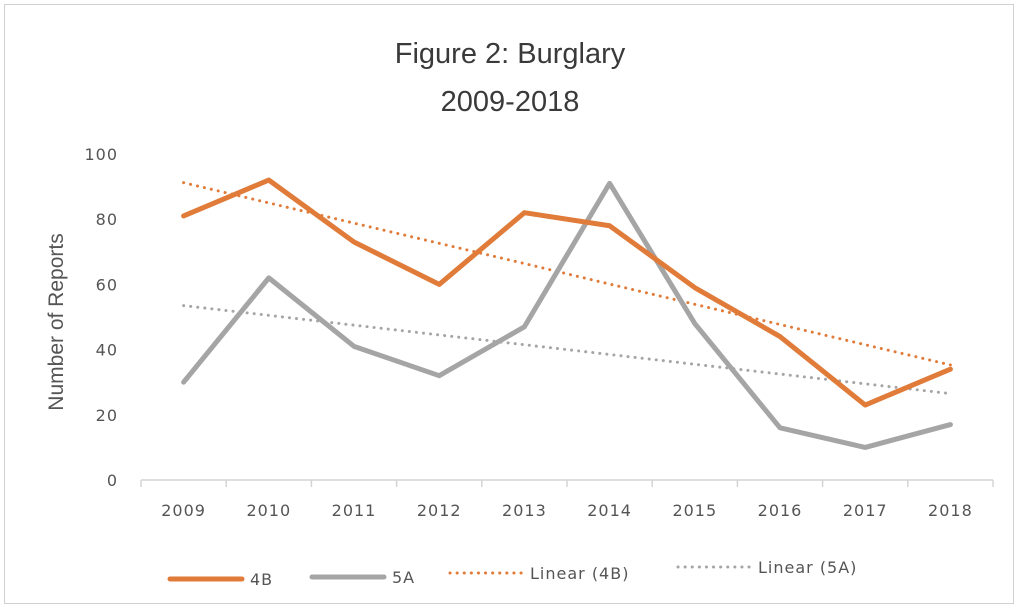 The image size is (1020, 610). What do you see at coordinates (261, 579) in the screenshot?
I see `legend-label-4b: 4B` at bounding box center [261, 579].